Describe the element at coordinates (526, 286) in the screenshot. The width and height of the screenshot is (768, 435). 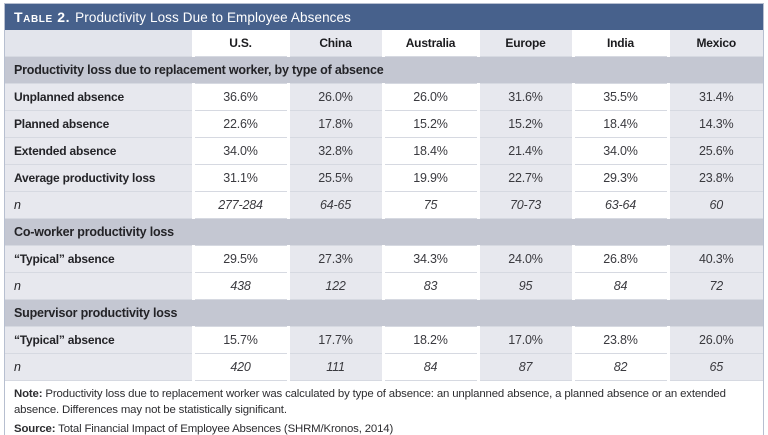
I see `data-cell: 95` at that location.